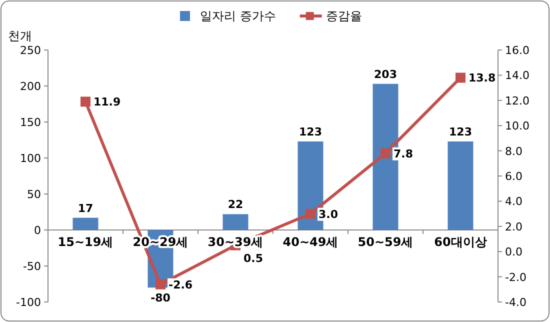  Describe the element at coordinates (482, 78) in the screenshot. I see `data-label: 13.8` at that location.